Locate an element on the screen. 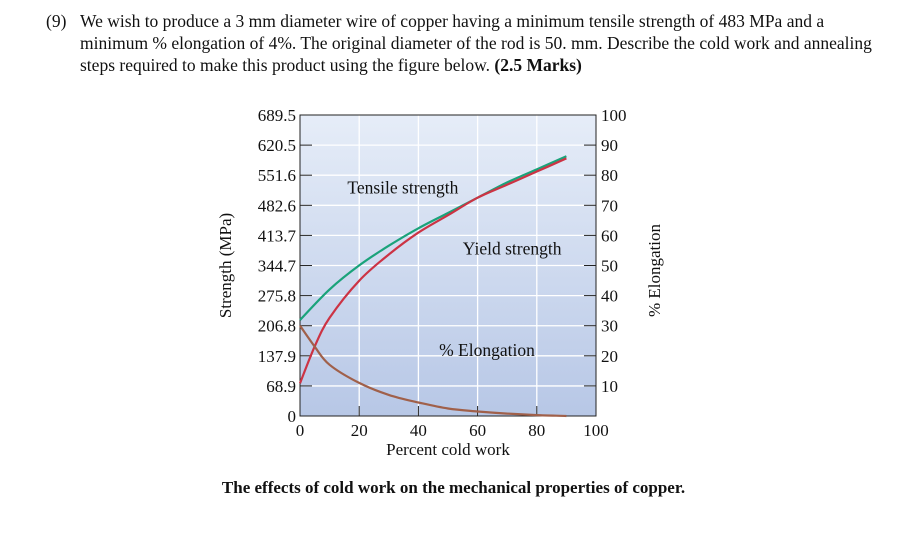 The height and width of the screenshot is (549, 907). y-right-tick-label: 50 is located at coordinates (609, 266).